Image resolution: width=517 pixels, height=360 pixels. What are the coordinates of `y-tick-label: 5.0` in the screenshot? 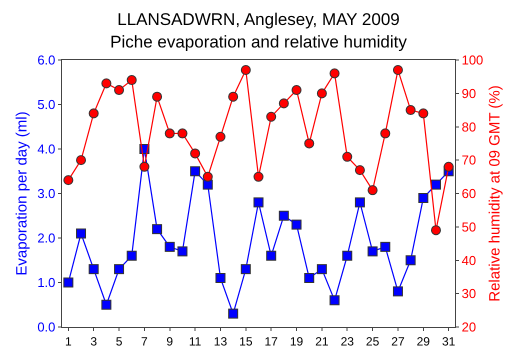 It's located at (46, 104).